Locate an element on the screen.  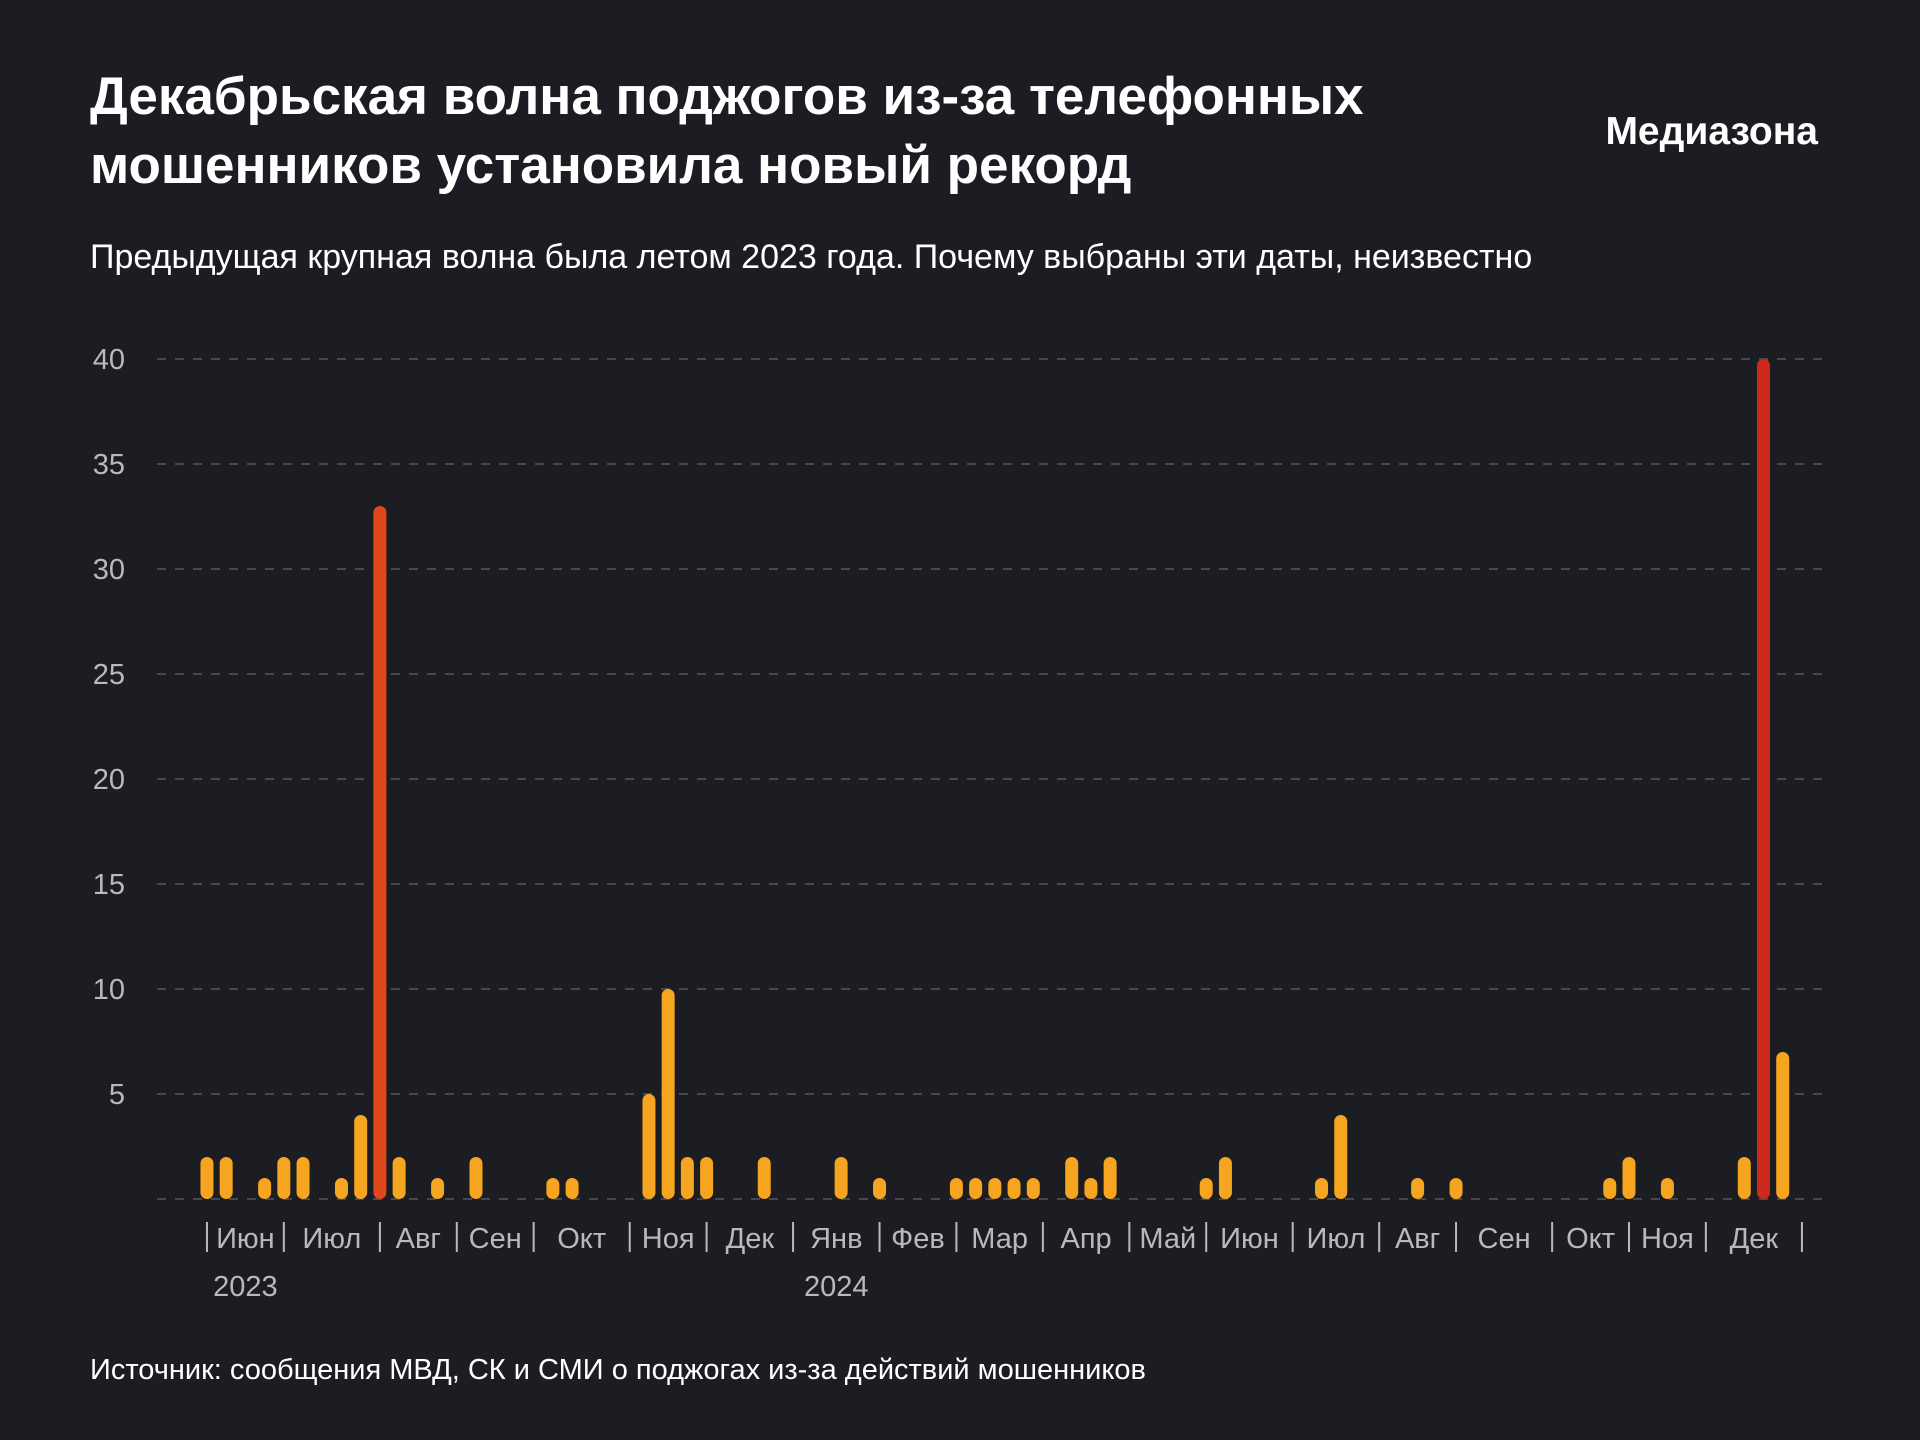
y-tick-label: 15 is located at coordinates (109, 885).